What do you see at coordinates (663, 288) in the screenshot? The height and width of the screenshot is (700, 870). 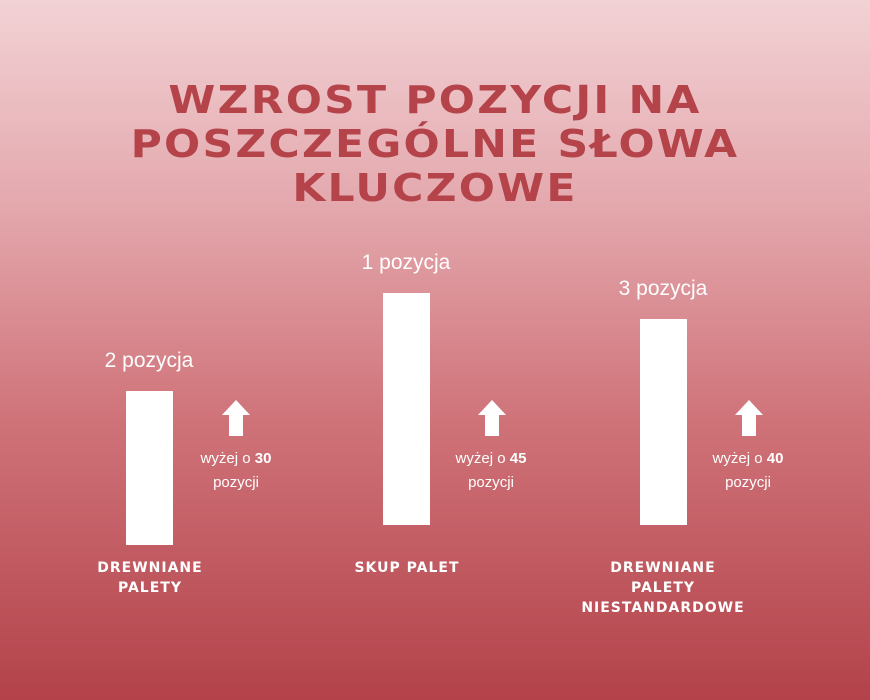 I see `position-label: 3 pozycja` at bounding box center [663, 288].